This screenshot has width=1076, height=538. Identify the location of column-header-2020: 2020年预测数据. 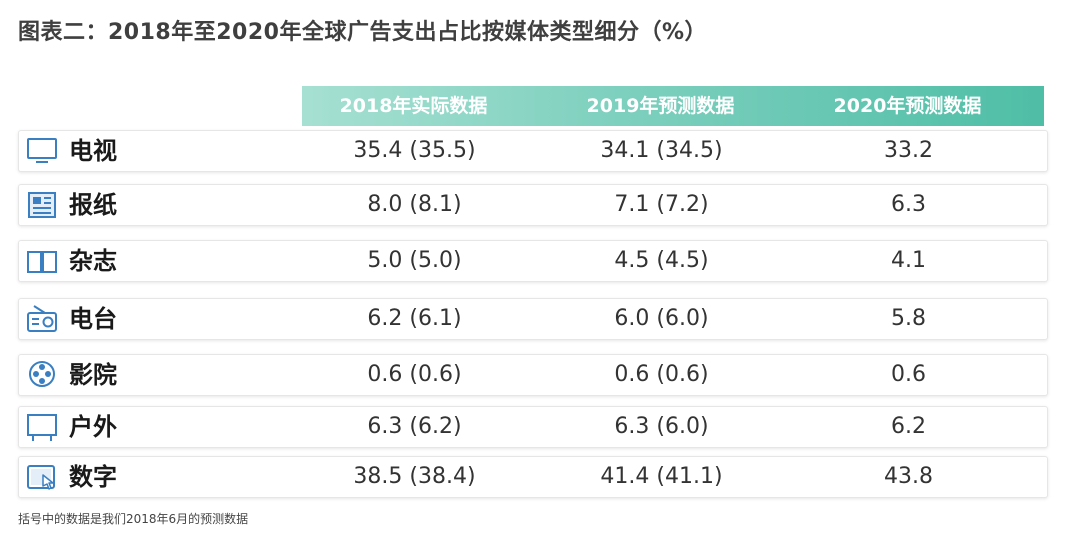
(907, 106).